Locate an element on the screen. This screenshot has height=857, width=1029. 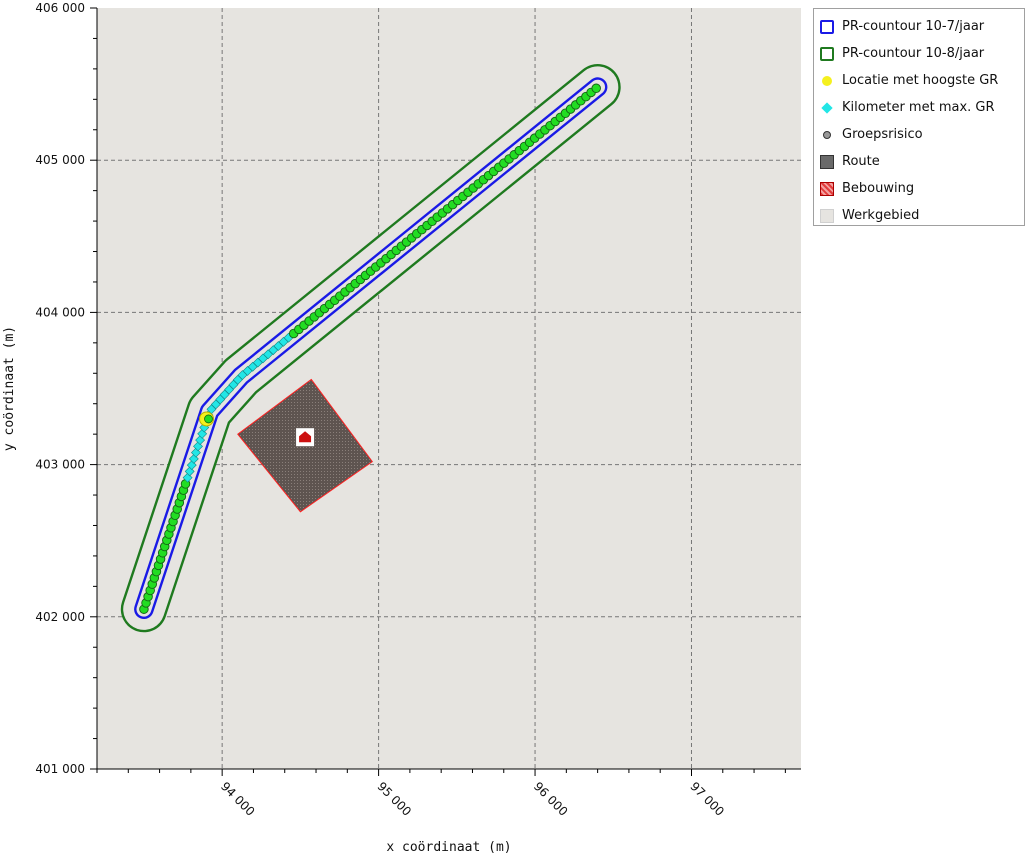
legend-item-pr7: PR-countour 10-7/jaar is located at coordinates (919, 26).